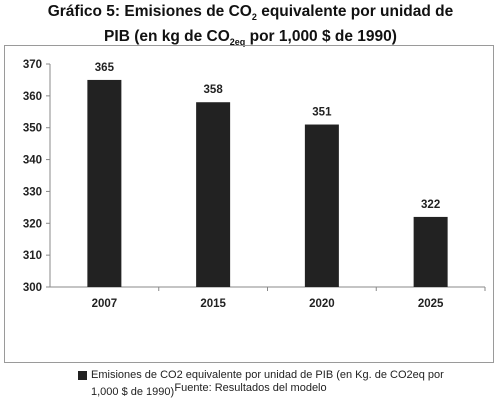  What do you see at coordinates (213, 304) in the screenshot?
I see `x-tick-label-2015: 2015` at bounding box center [213, 304].